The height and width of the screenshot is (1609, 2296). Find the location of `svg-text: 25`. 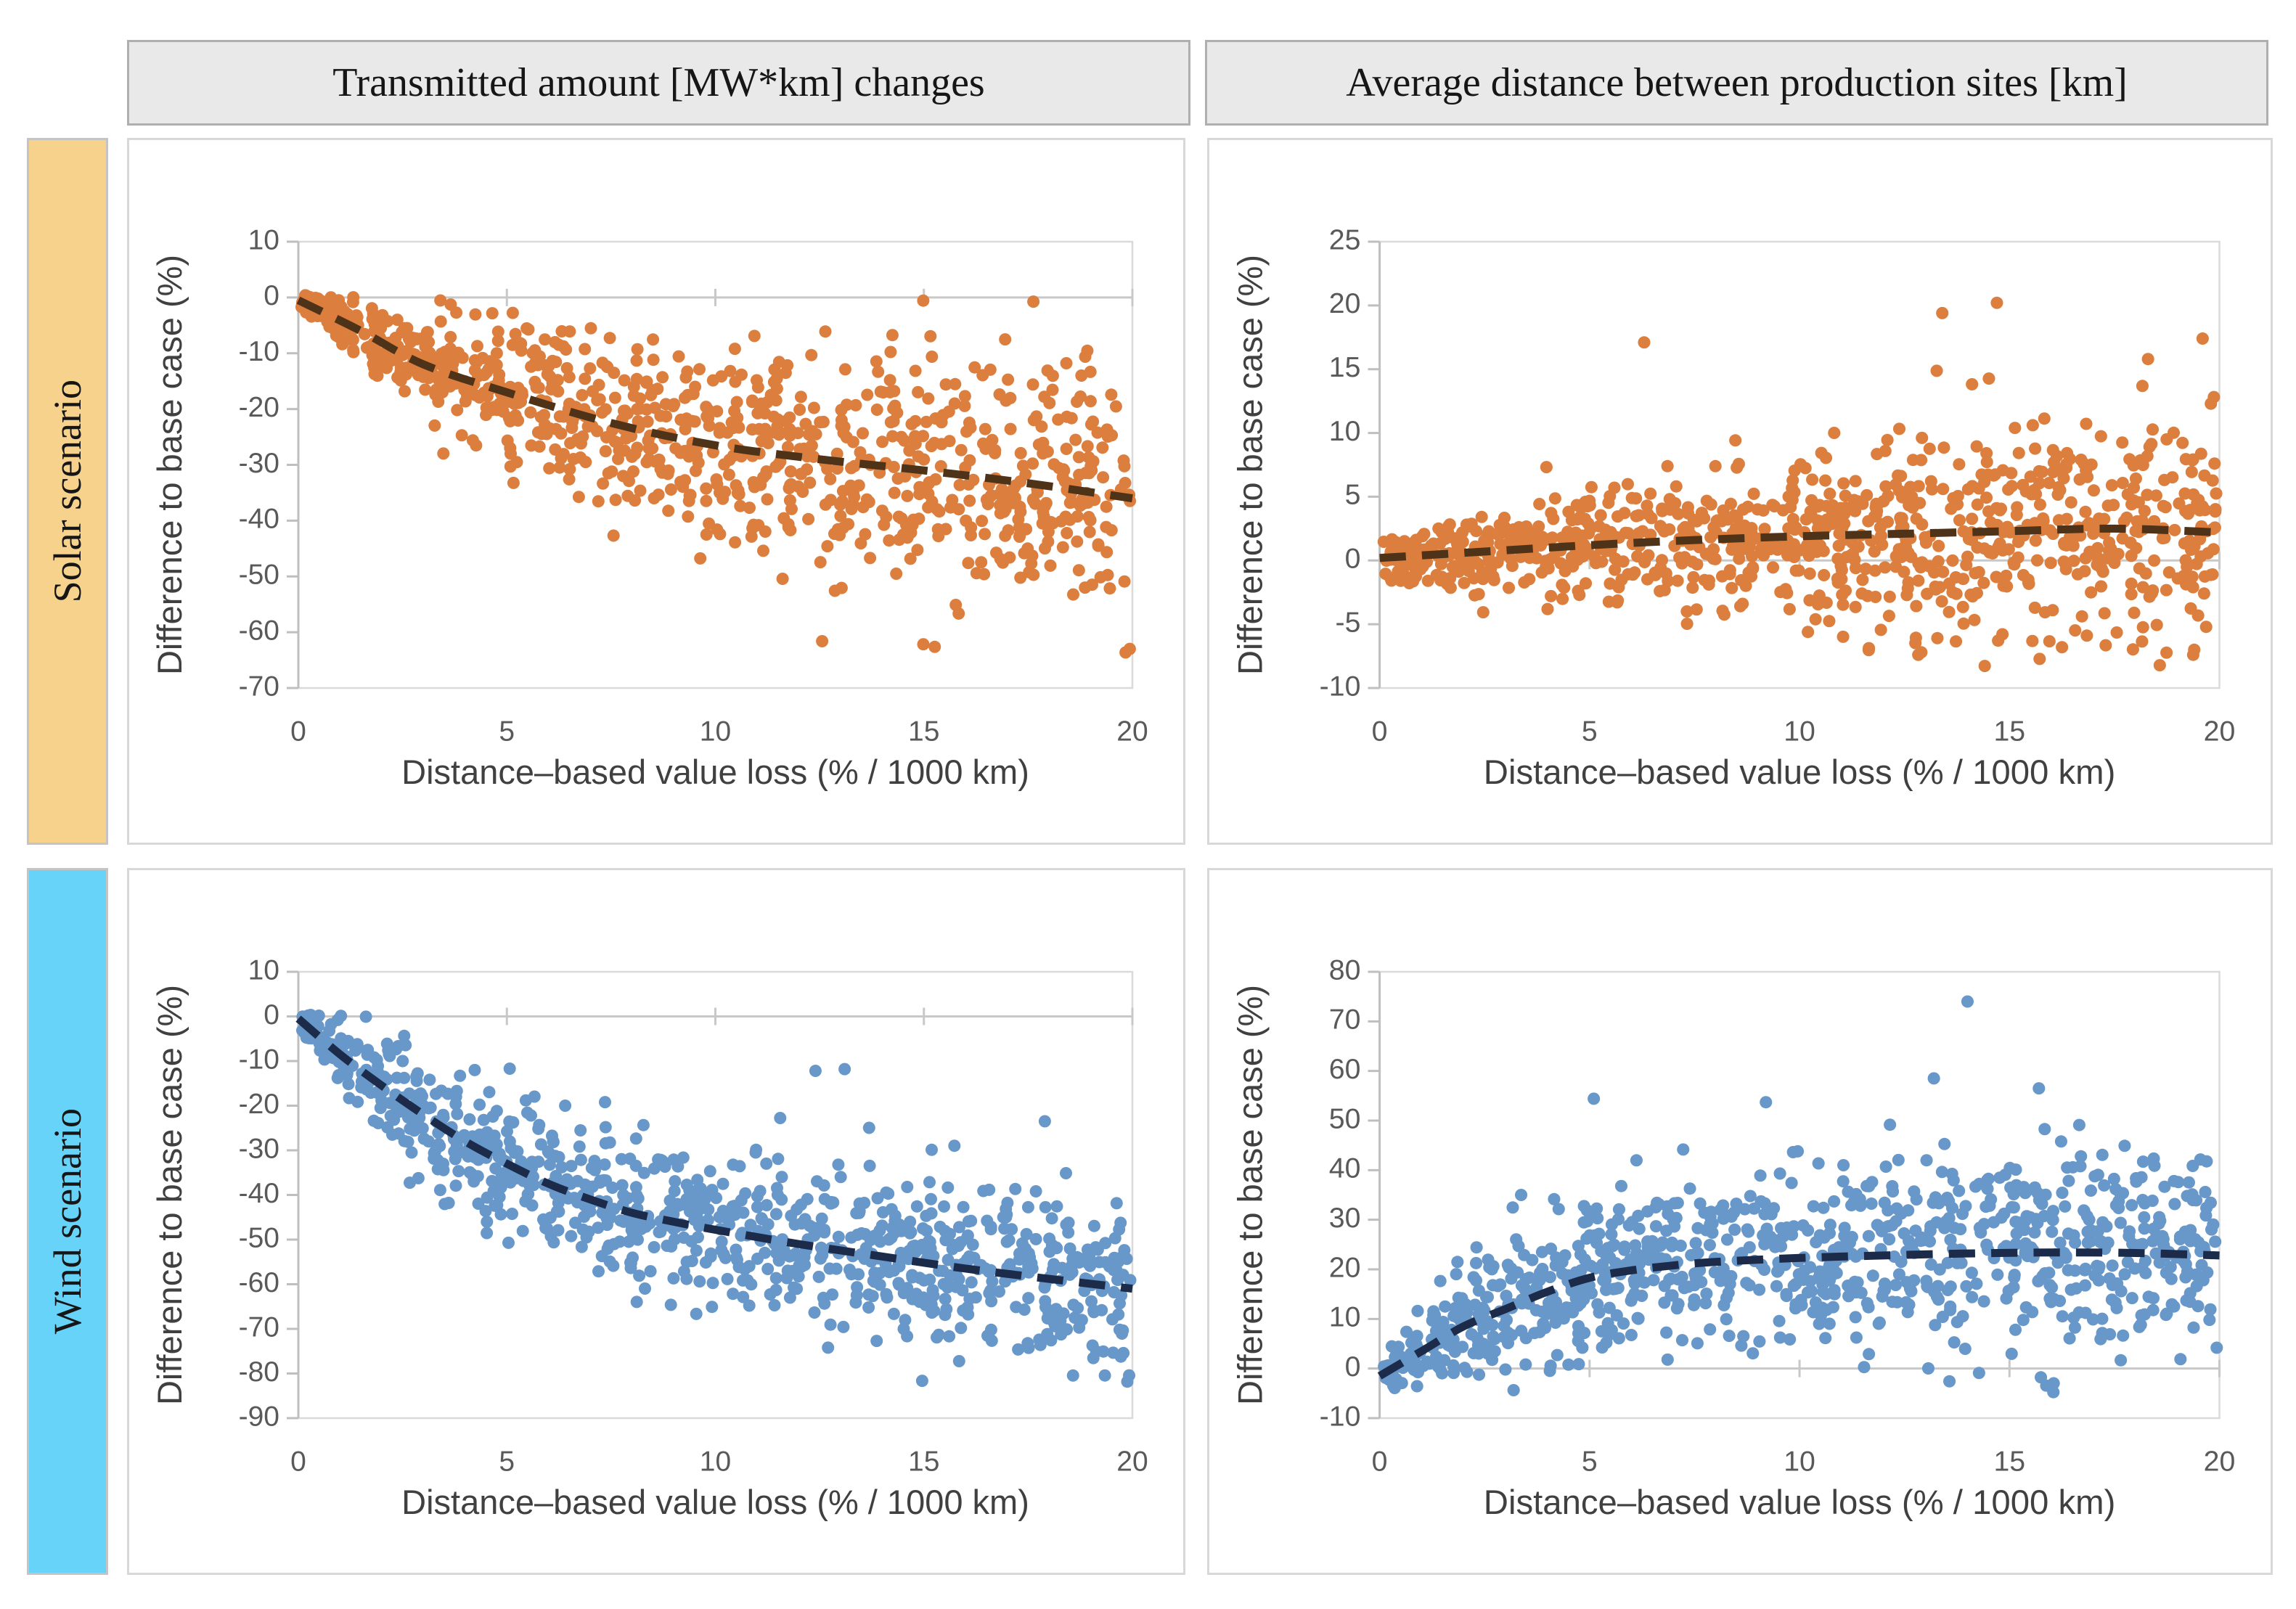

svg-text: 25 is located at coordinates (1345, 239).